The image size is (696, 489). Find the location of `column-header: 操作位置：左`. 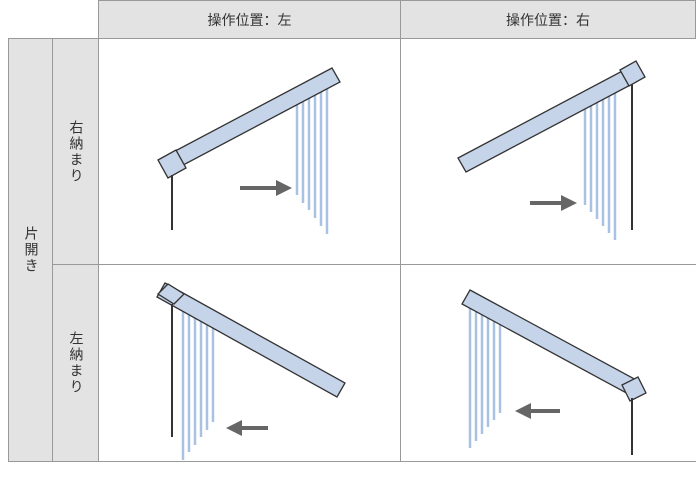

column-header: 操作位置：左 is located at coordinates (249, 19).